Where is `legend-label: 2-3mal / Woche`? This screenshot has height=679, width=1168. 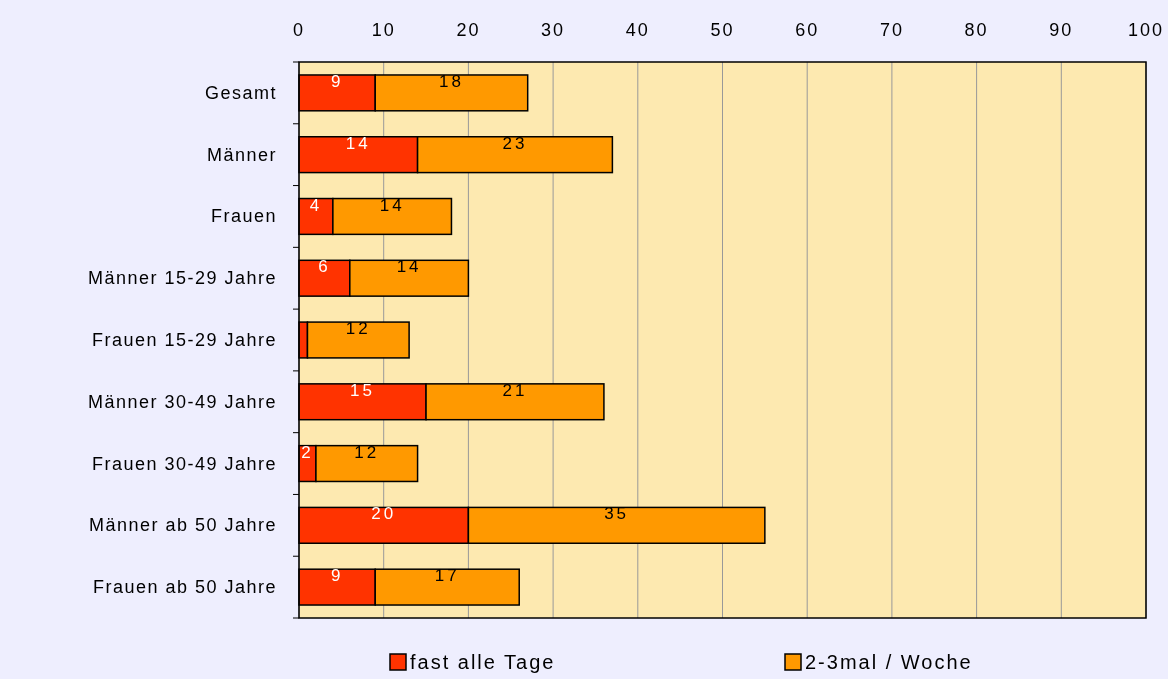
legend-label: 2-3mal / Woche is located at coordinates (889, 662).